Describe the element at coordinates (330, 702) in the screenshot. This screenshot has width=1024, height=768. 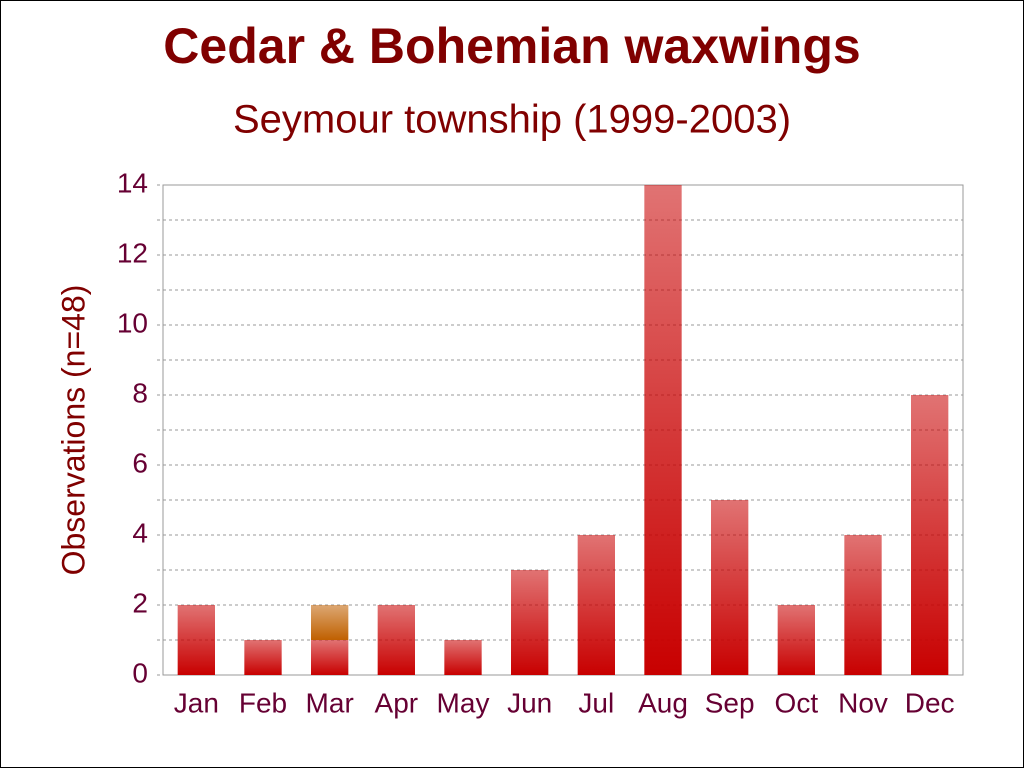
I see `x-tick-label: Mar` at that location.